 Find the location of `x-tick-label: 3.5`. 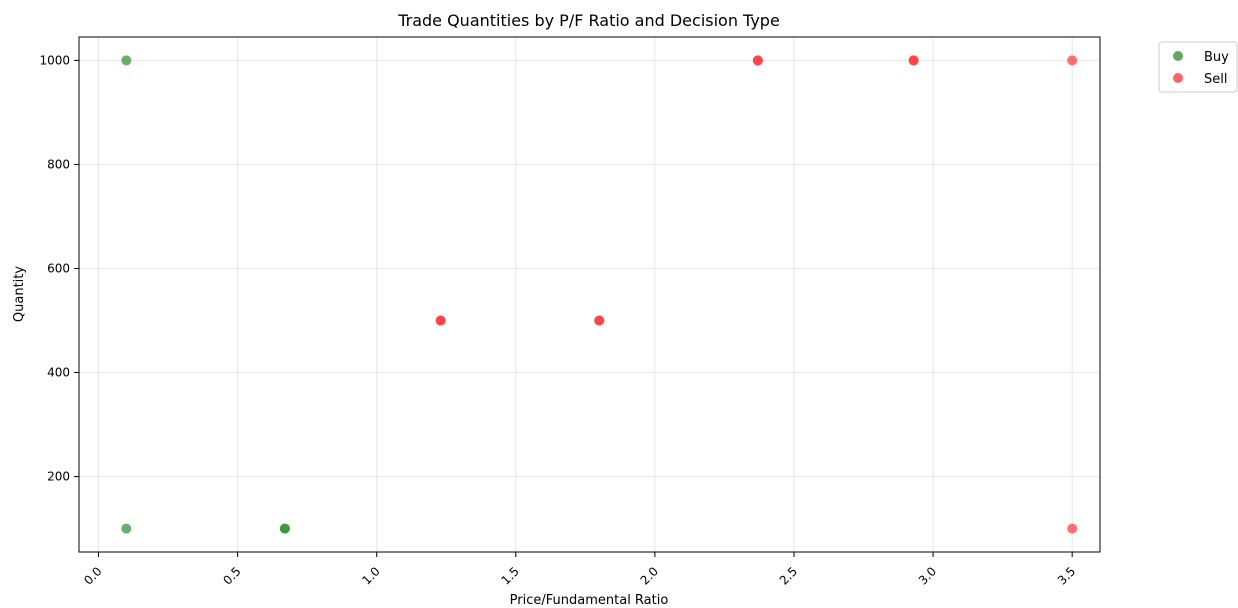

x-tick-label: 3.5 is located at coordinates (1066, 575).